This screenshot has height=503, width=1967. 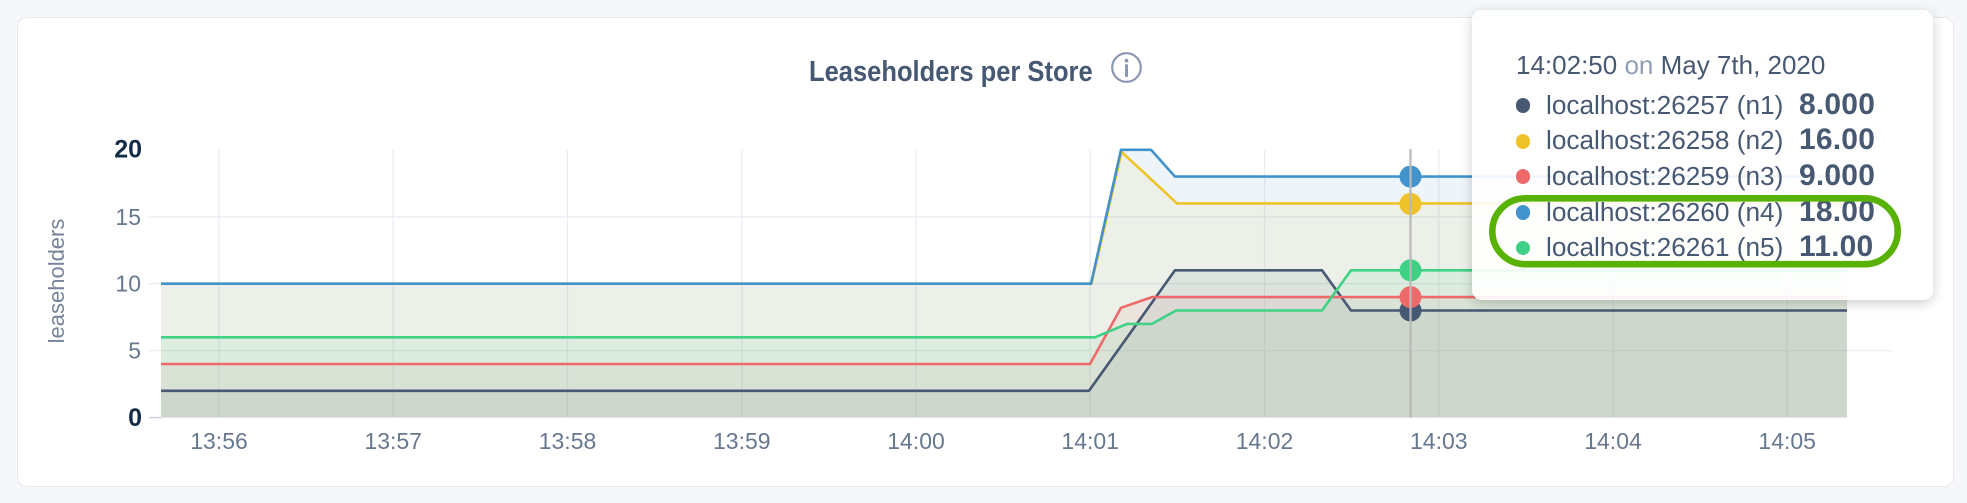 What do you see at coordinates (135, 418) in the screenshot?
I see `svg-text: 0` at bounding box center [135, 418].